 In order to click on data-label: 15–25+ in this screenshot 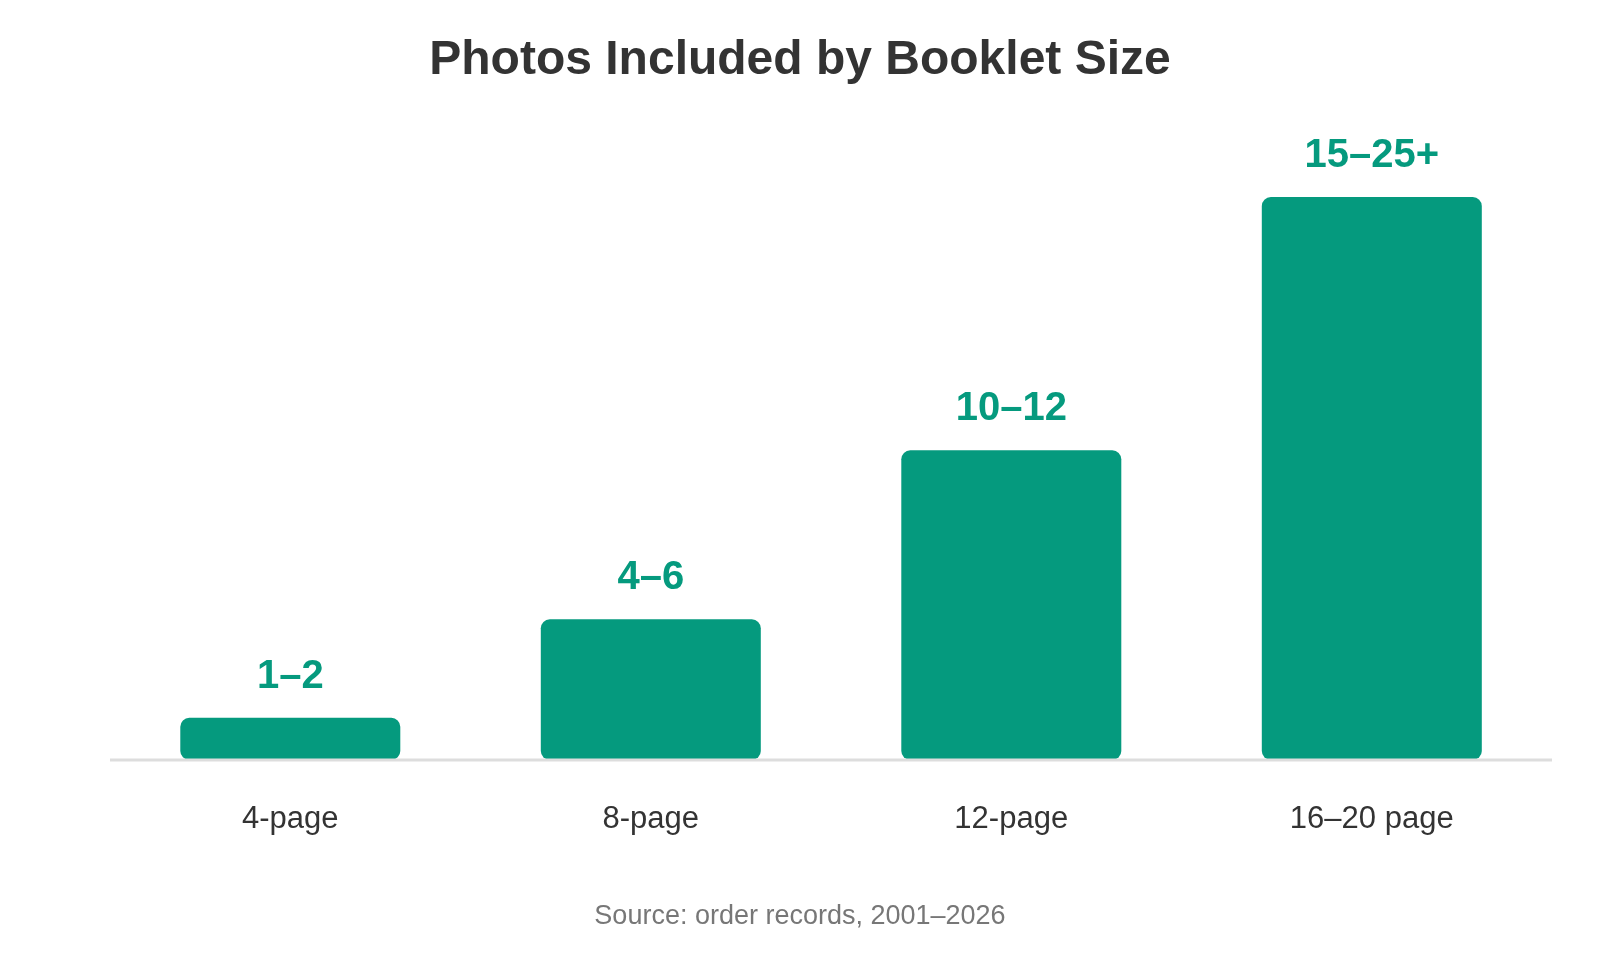, I will do `click(1372, 153)`.